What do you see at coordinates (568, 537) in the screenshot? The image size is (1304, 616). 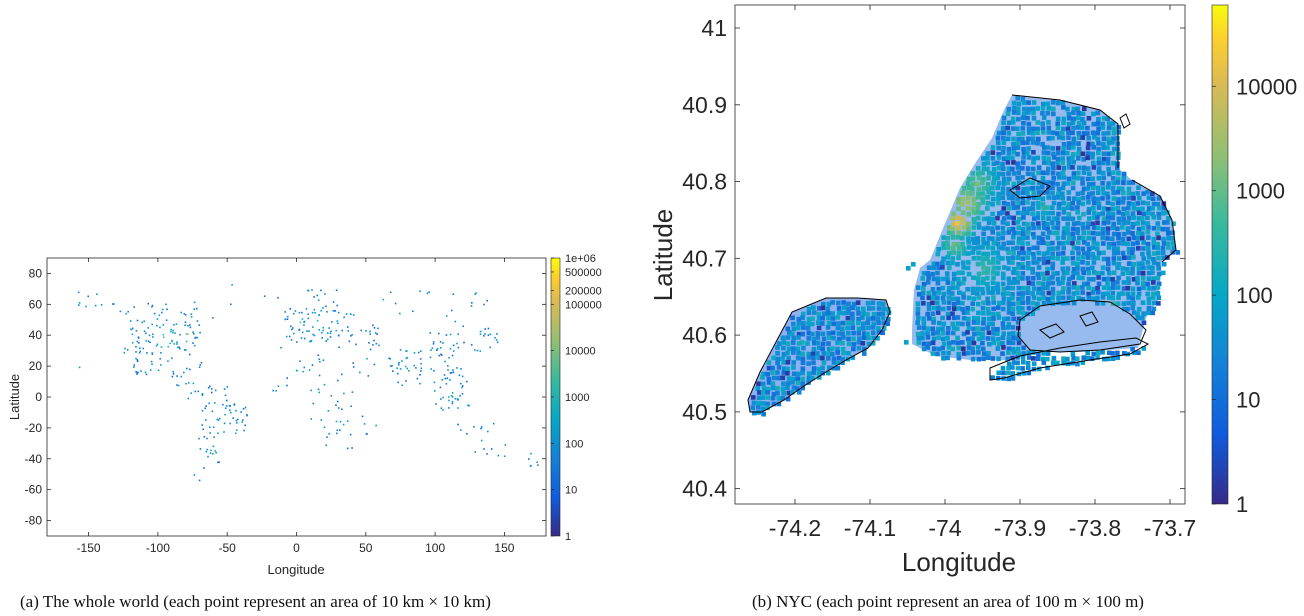 I see `world-colorbar-tick-label: 1` at bounding box center [568, 537].